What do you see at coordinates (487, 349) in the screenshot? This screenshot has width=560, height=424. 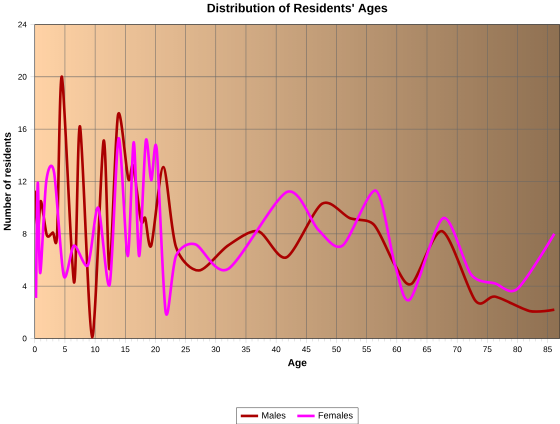 I see `x-tick-label: 75` at bounding box center [487, 349].